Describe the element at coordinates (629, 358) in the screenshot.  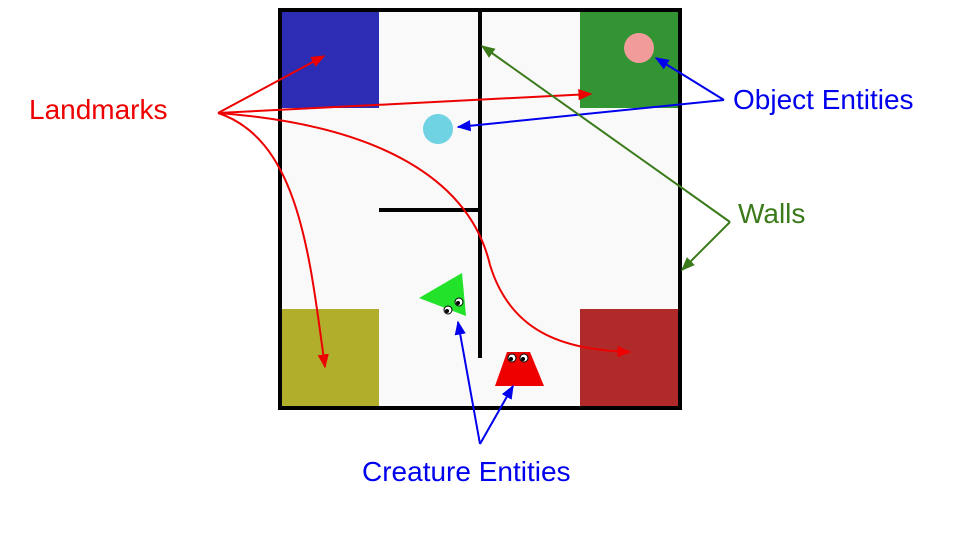
I see `landmark-red` at that location.